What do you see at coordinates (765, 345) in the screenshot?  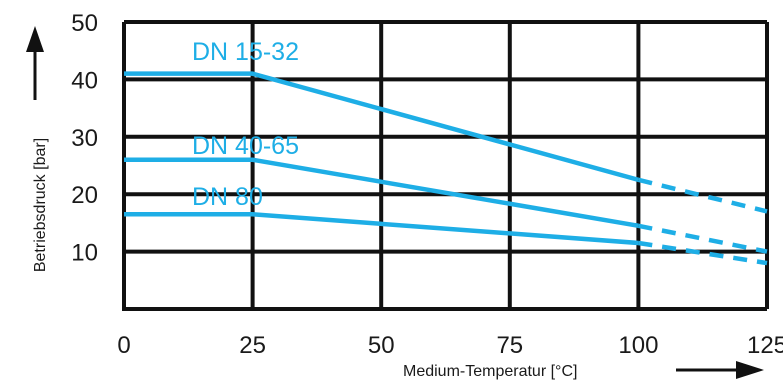 I see `x-tick-label: 125` at bounding box center [765, 345].